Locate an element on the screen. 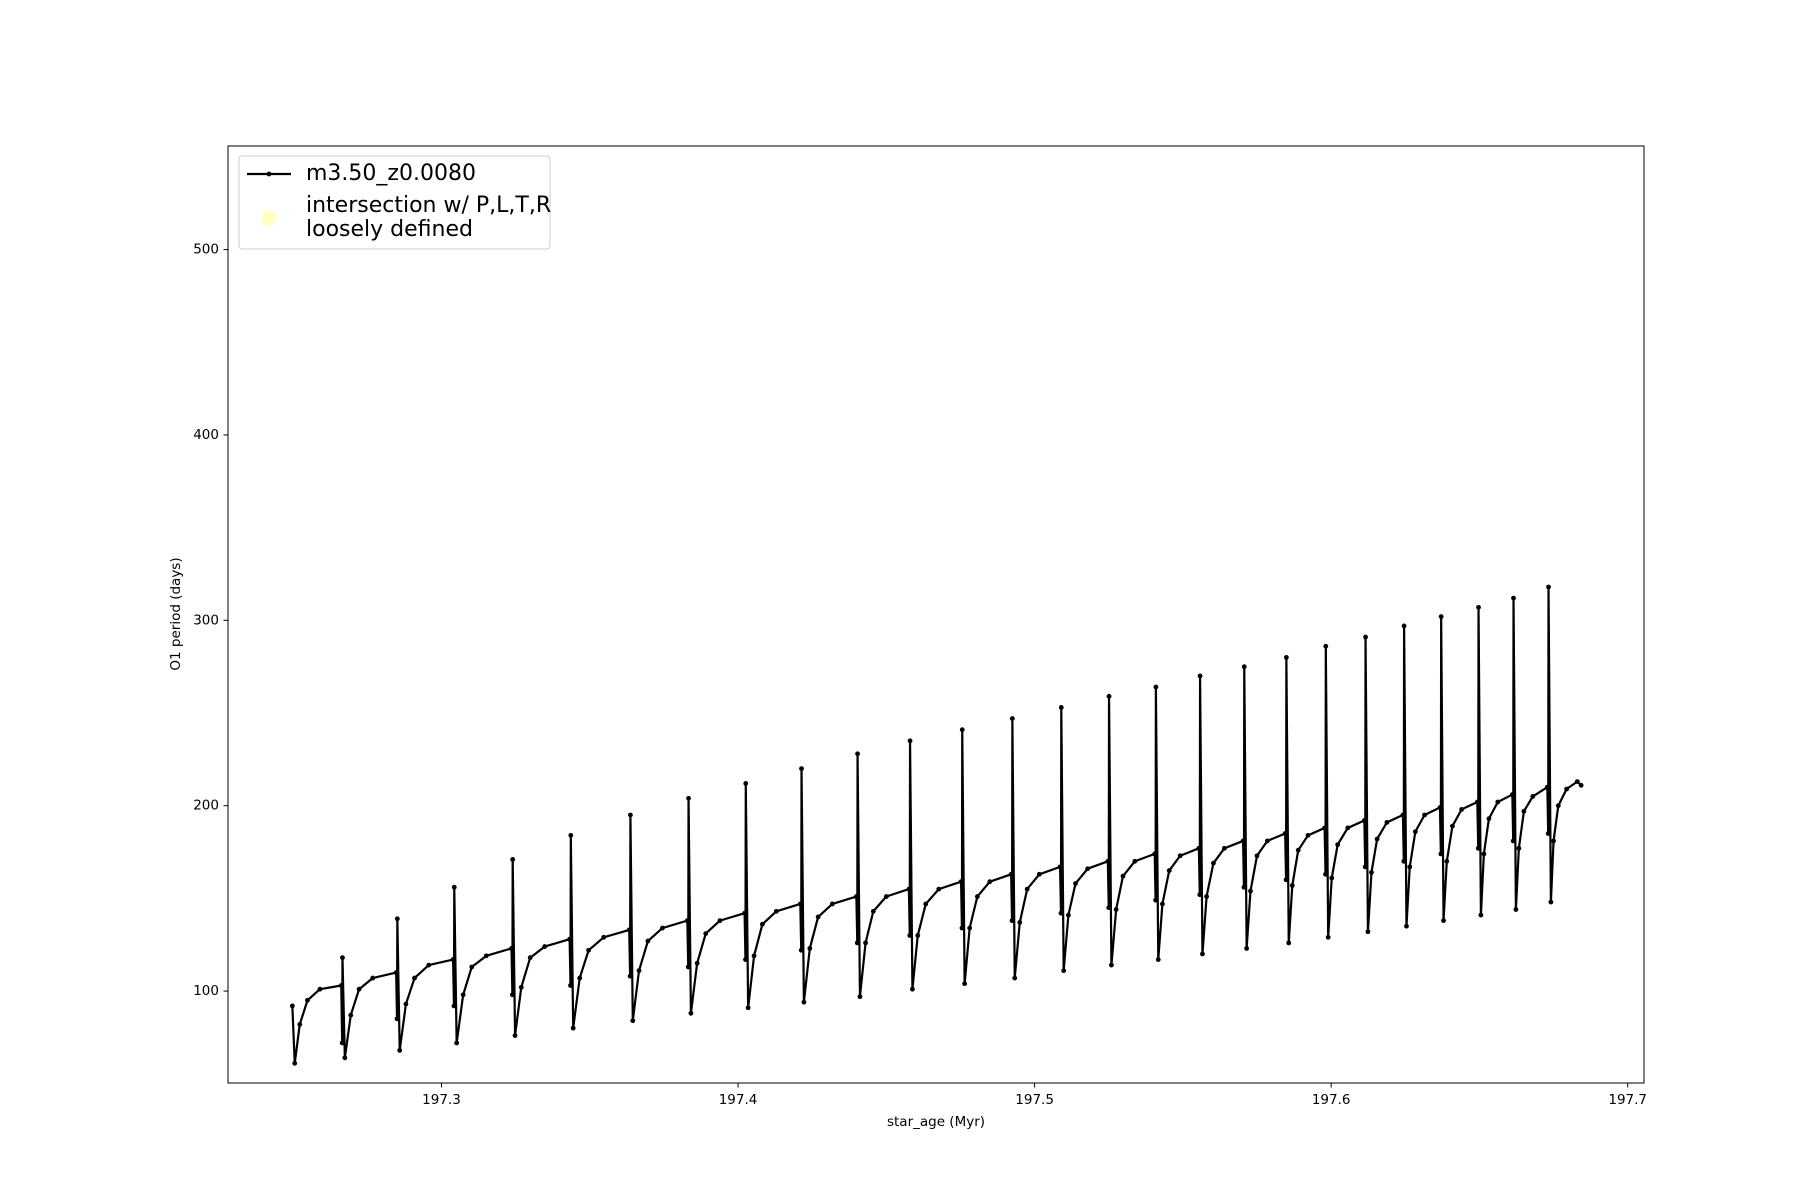 Image resolution: width=1800 pixels, height=1200 pixels. x-tick-label: 197.6 is located at coordinates (1331, 1100).